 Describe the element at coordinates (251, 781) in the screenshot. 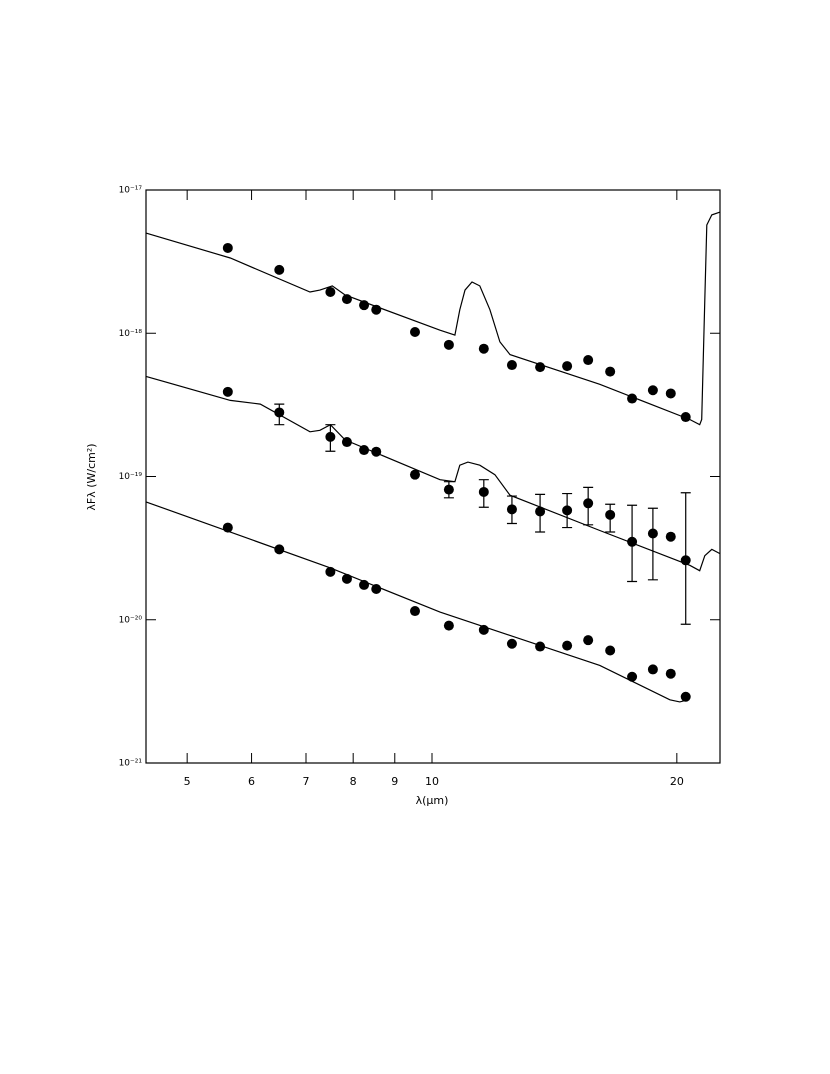

I see `x-tick-label: 6` at that location.